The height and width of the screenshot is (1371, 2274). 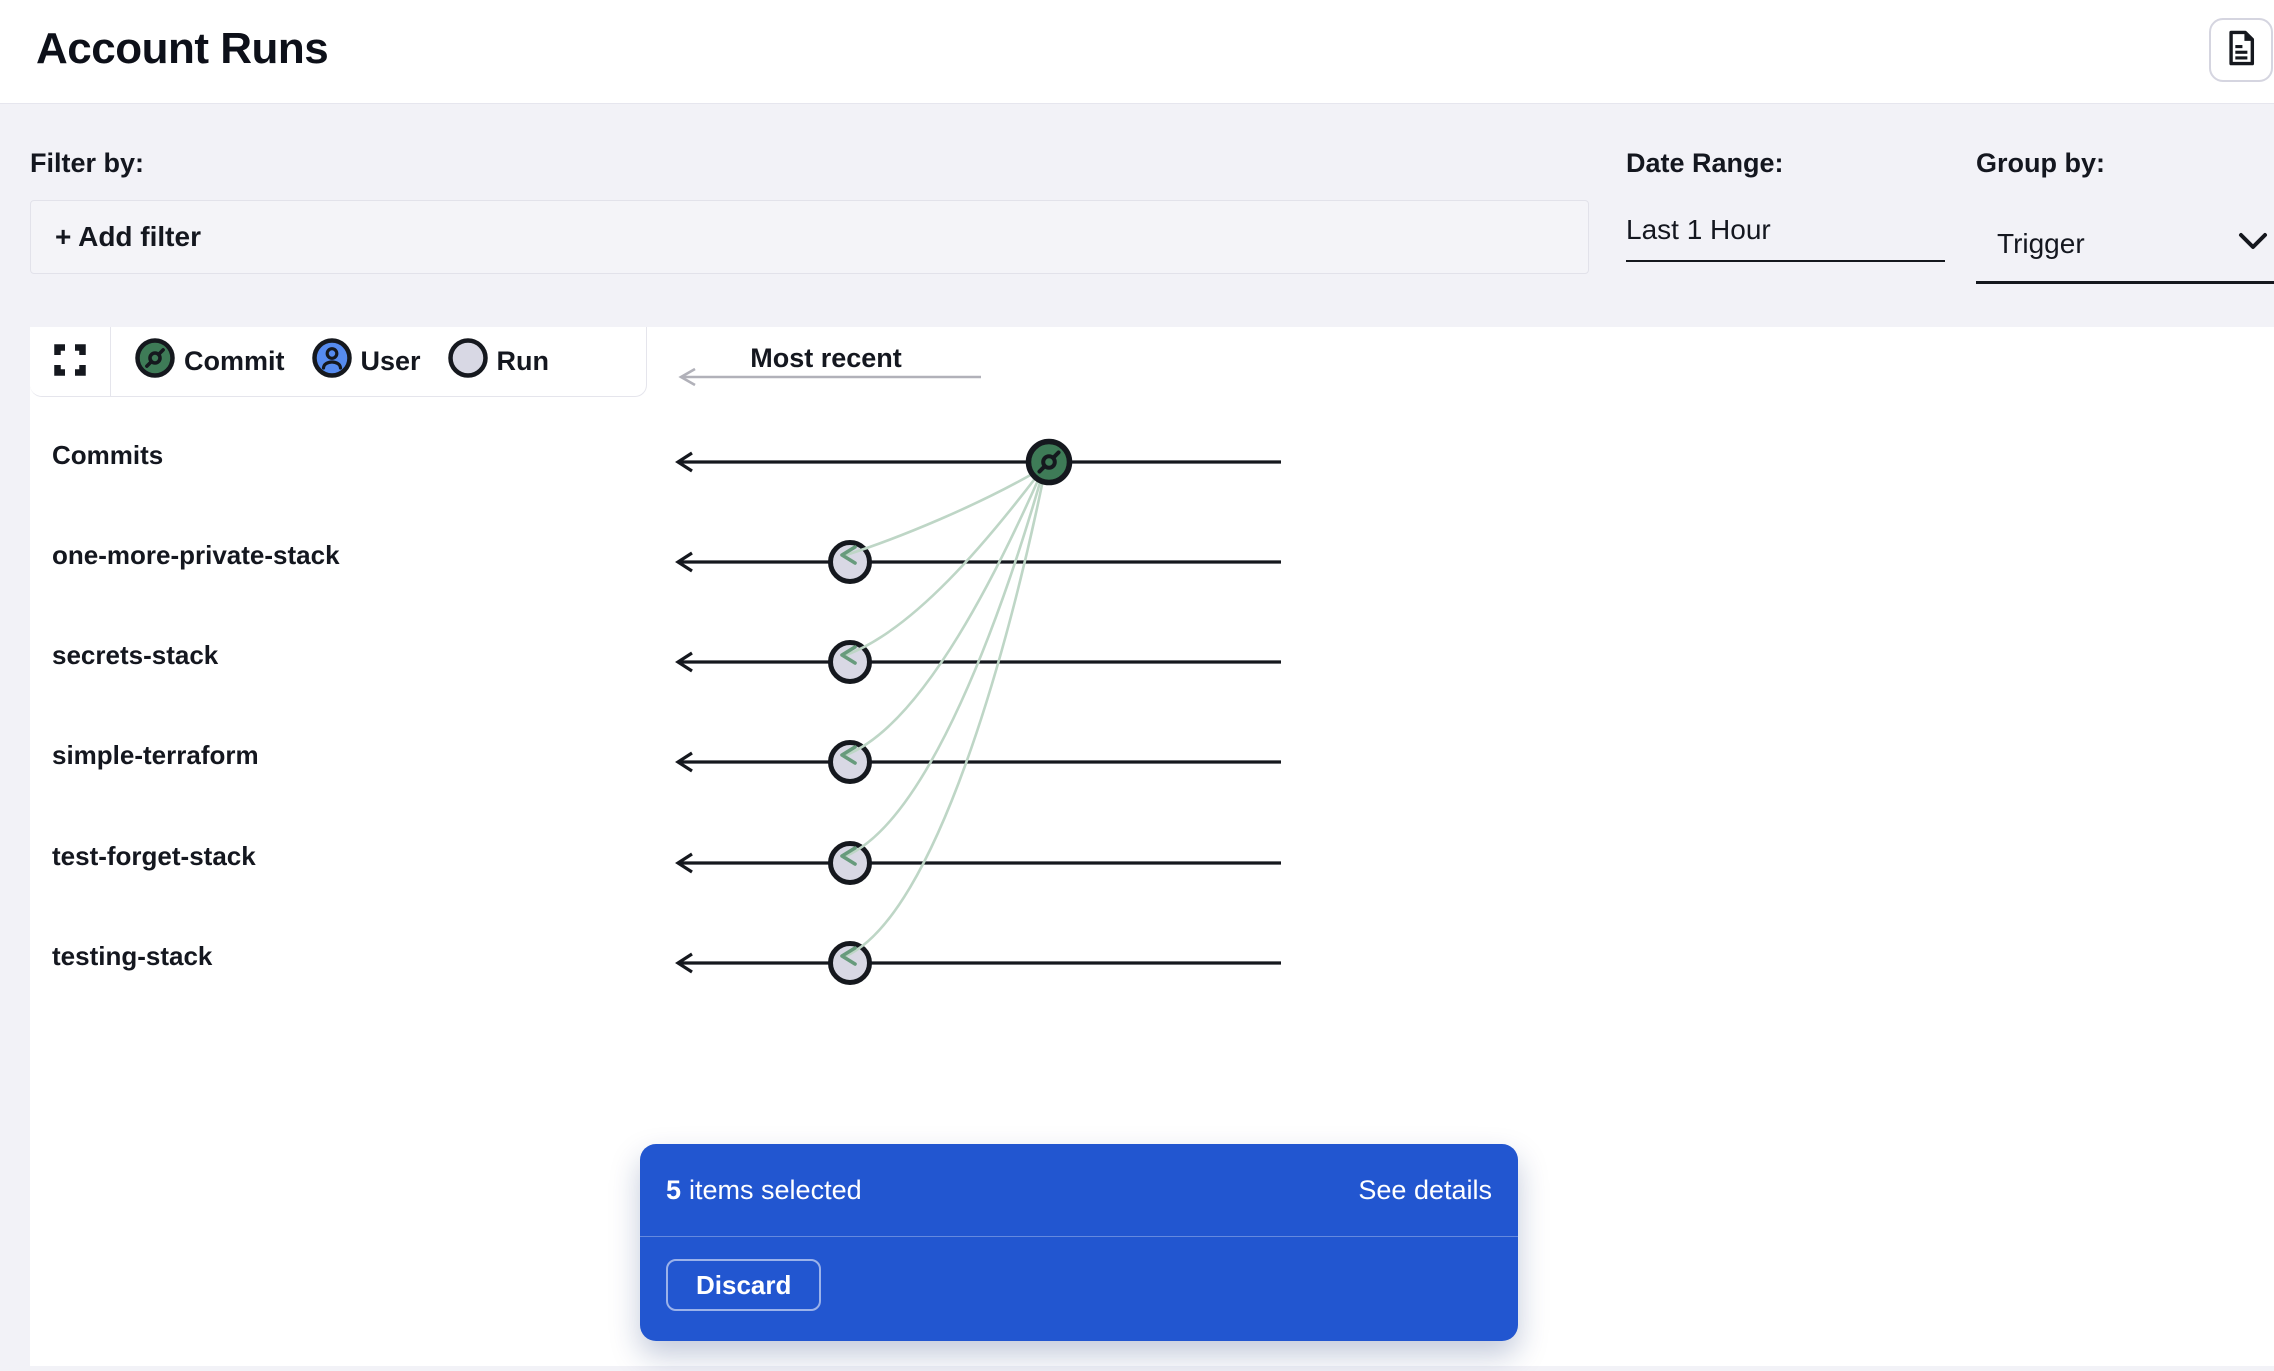 I want to click on filter-by-label: Filter by:, so click(x=87, y=163).